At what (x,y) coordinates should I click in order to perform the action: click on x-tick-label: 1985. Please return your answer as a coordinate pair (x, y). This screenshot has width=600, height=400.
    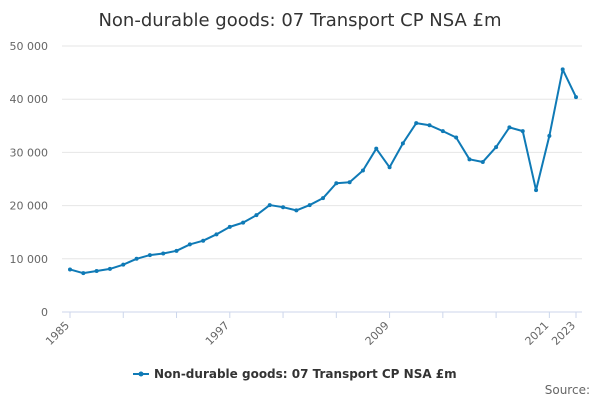
    Looking at the image, I should click on (57, 333).